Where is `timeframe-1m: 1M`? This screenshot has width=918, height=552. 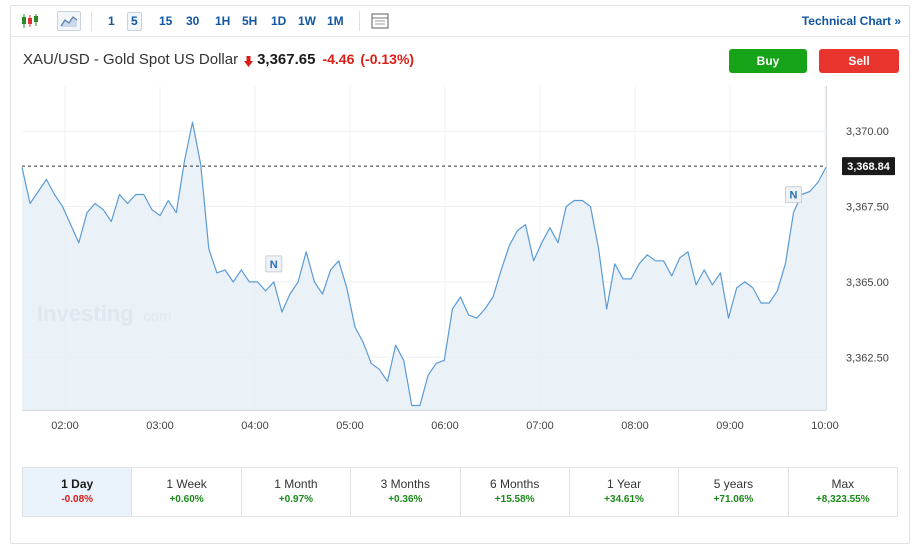
timeframe-1m: 1M is located at coordinates (335, 21).